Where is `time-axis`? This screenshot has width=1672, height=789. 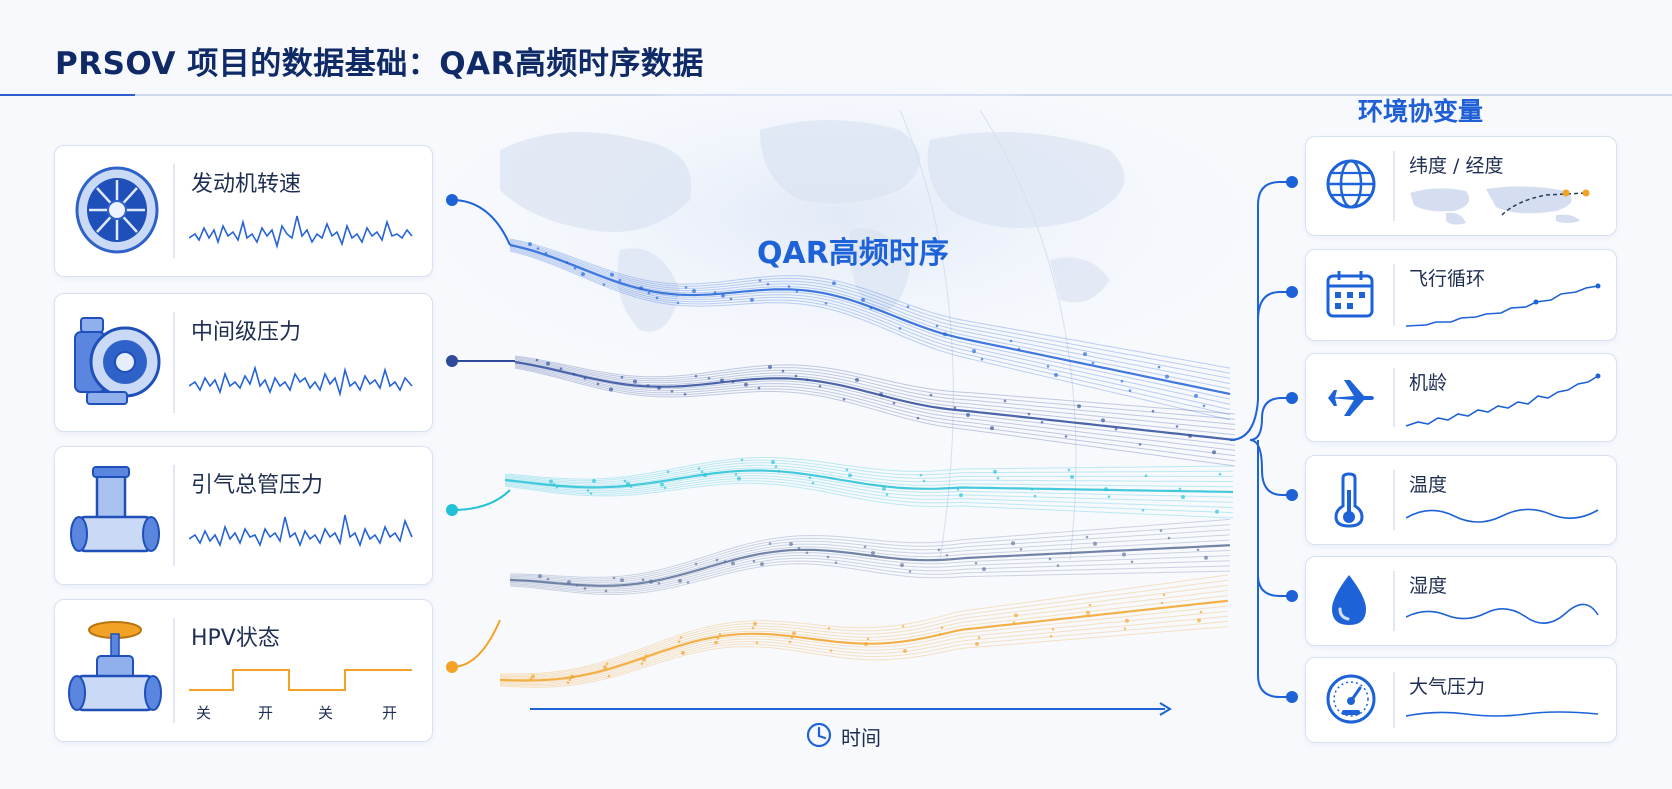
time-axis is located at coordinates (851, 709).